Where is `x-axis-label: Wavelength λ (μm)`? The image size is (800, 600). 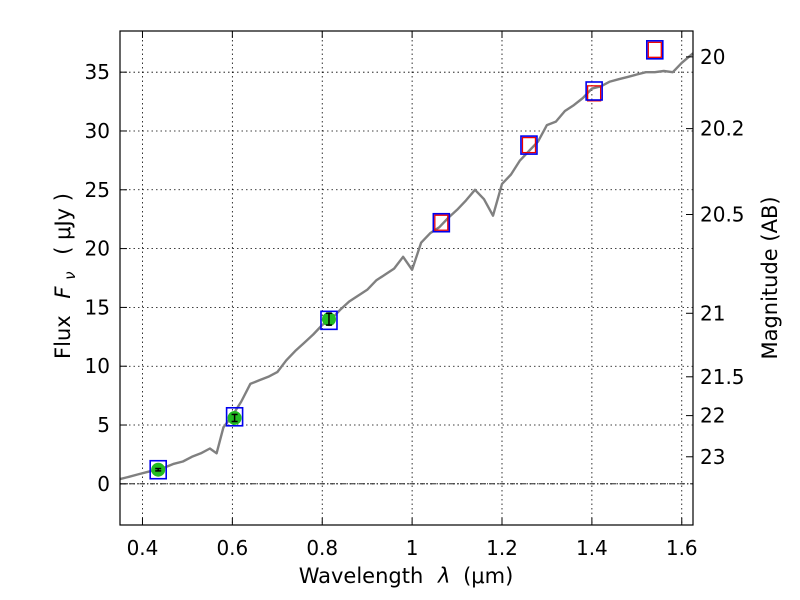
x-axis-label: Wavelength λ (μm) is located at coordinates (406, 576).